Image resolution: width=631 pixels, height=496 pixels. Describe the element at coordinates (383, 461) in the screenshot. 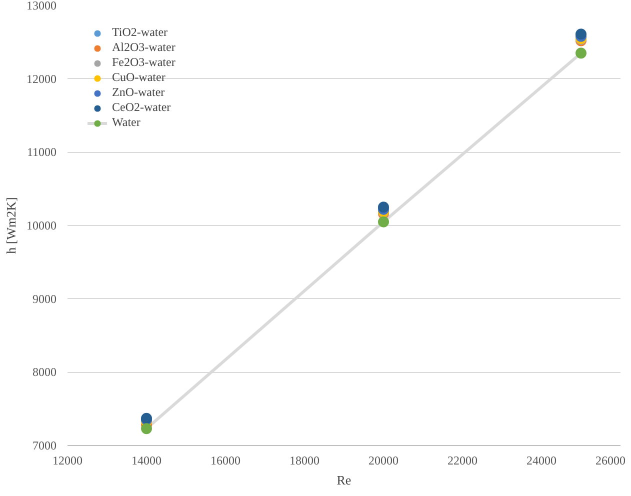

I see `x-tick-label: 20000` at that location.